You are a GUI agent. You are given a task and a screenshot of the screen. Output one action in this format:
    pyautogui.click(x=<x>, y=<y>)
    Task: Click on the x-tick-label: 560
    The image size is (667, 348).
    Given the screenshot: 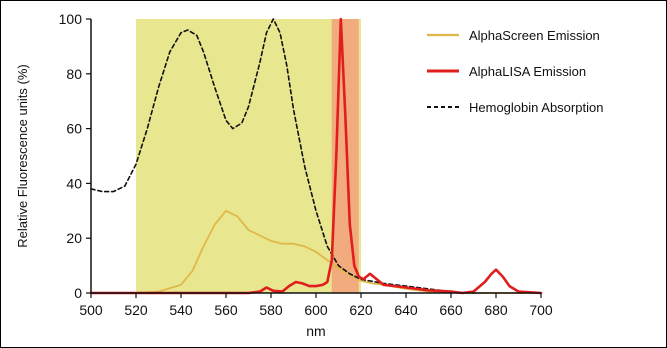 What is the action you would take?
    pyautogui.click(x=226, y=310)
    